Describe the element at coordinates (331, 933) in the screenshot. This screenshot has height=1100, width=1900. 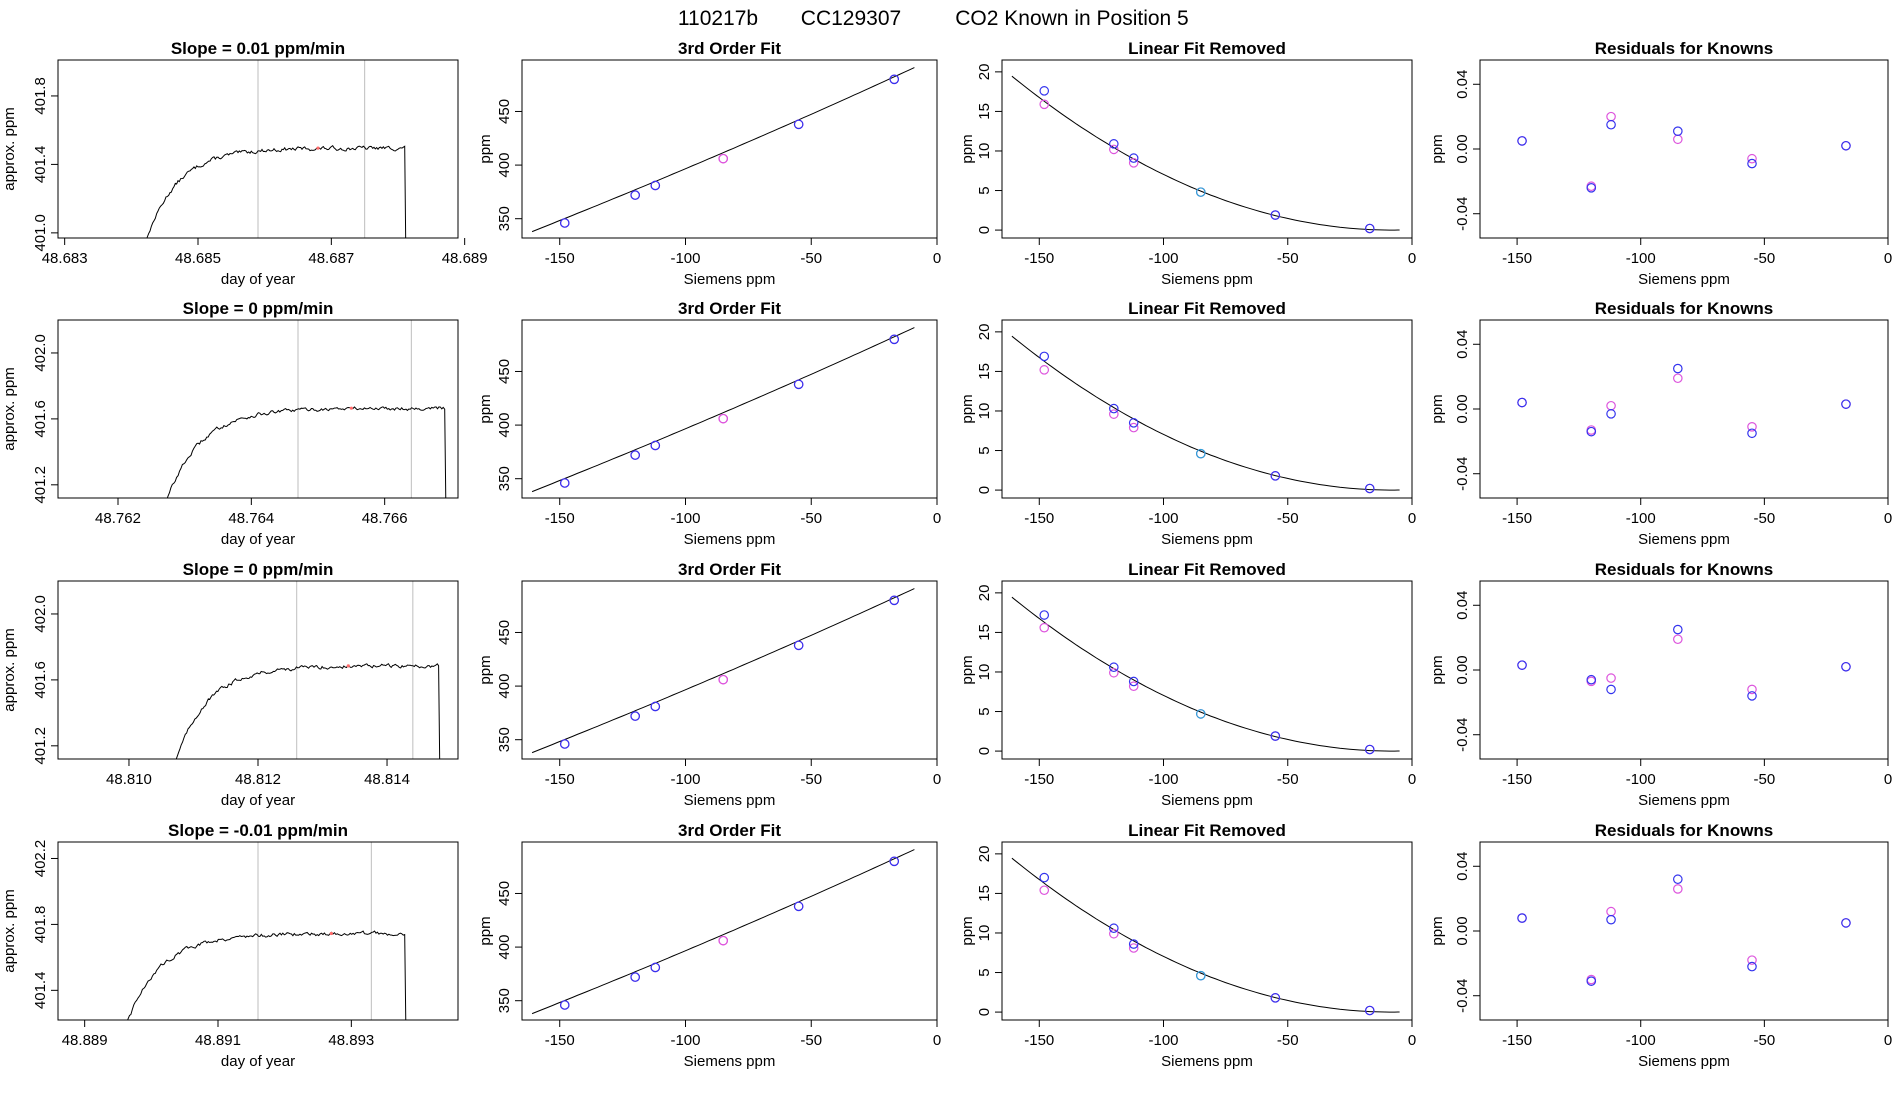
I see `trace-marker` at that location.